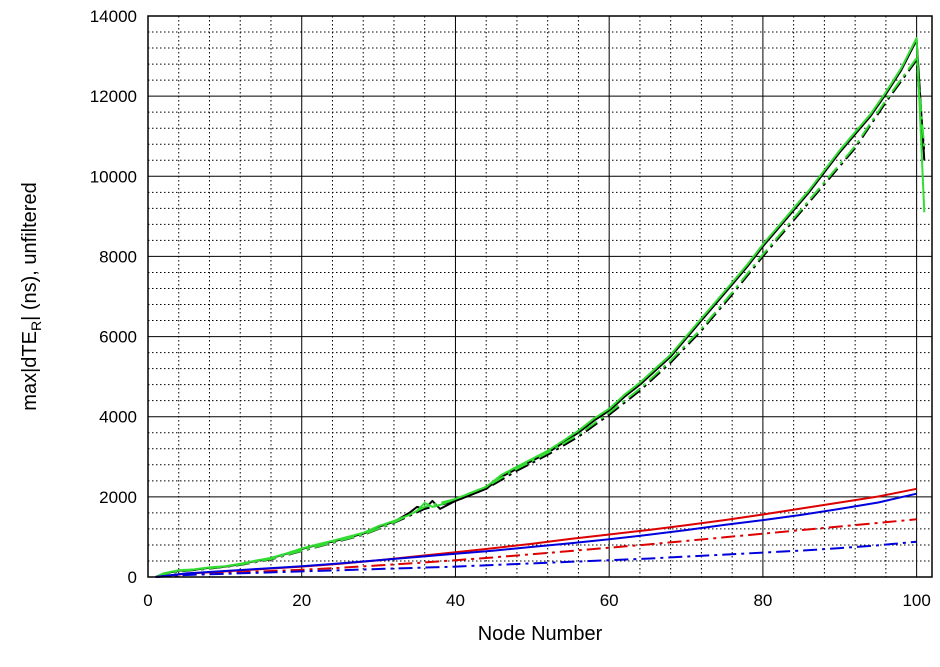 Image resolution: width=940 pixels, height=667 pixels. I want to click on y-tick-label: 10000, so click(113, 176).